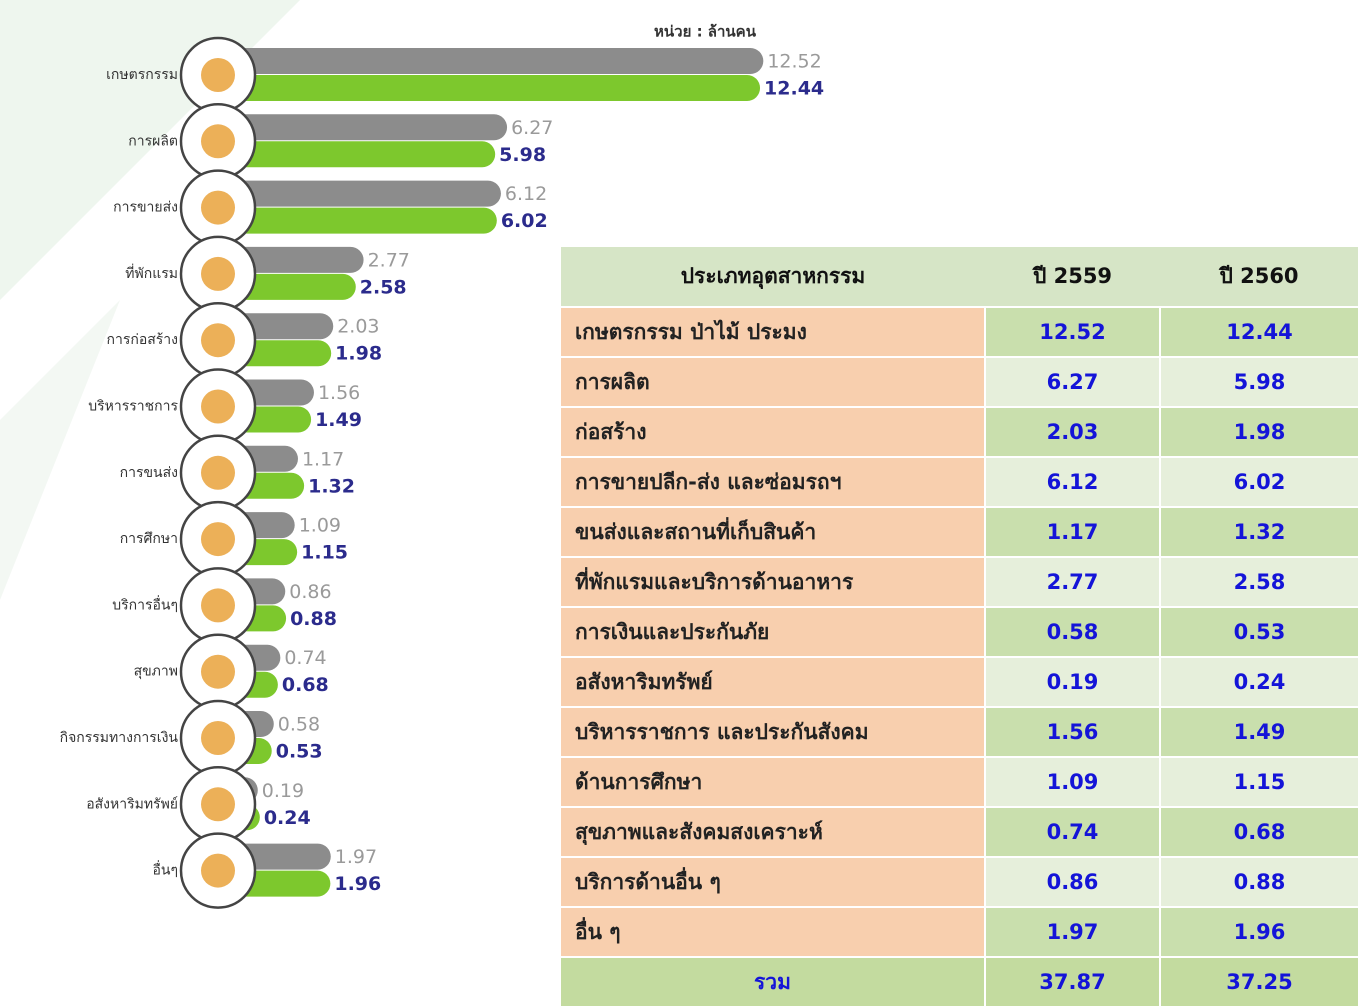 The height and width of the screenshot is (1008, 1366). I want to click on value-label: 2.77, so click(389, 260).